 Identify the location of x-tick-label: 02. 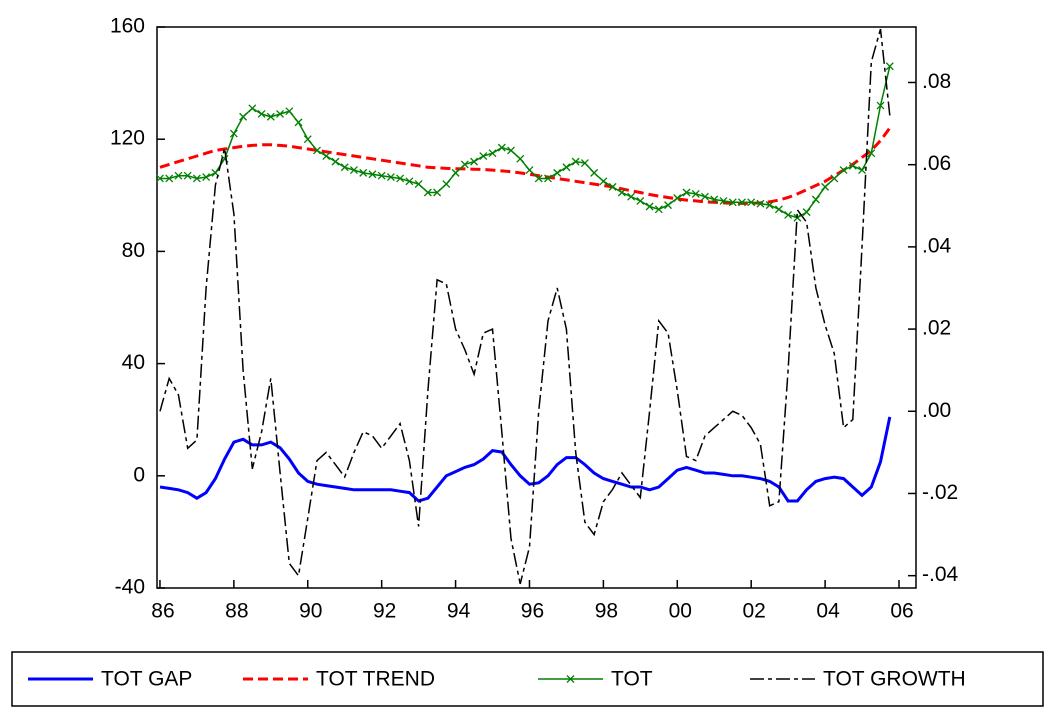
(754, 611).